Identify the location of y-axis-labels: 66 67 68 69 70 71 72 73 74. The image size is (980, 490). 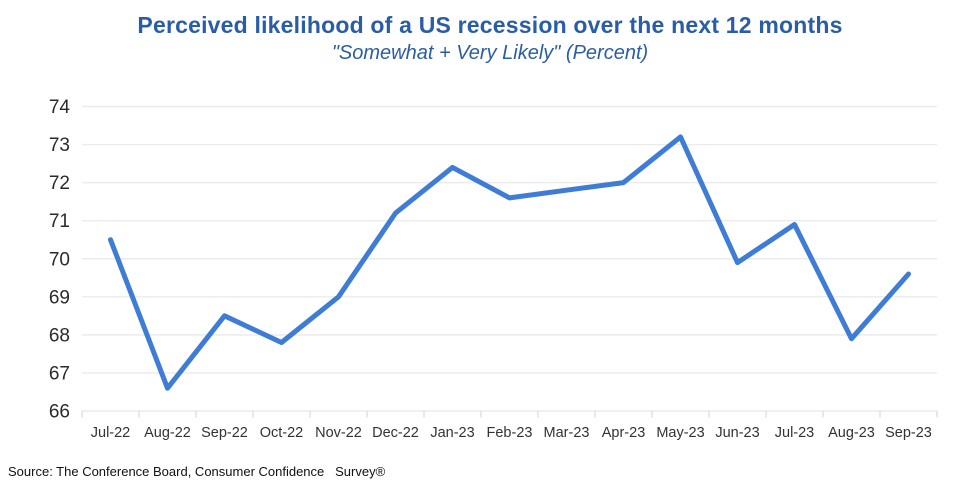
(60, 260).